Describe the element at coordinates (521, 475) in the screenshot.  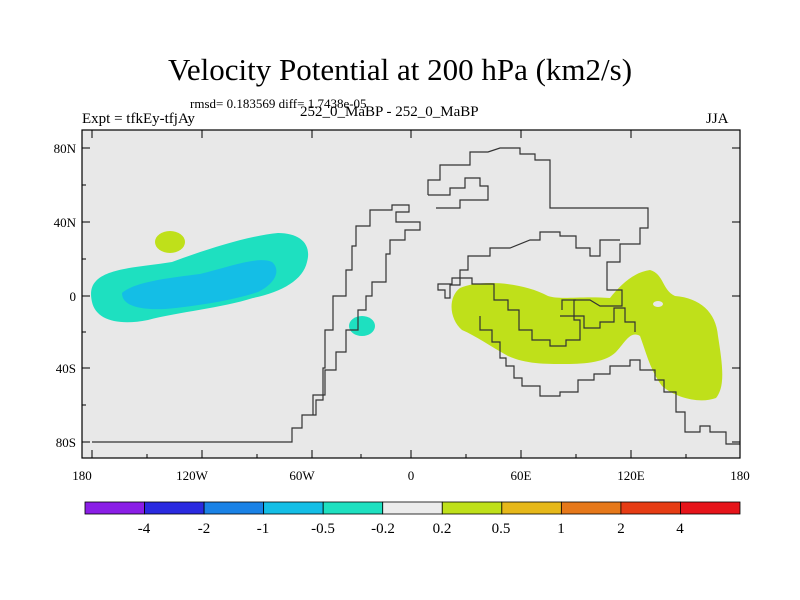
I see `x-tick-label: 60E` at that location.